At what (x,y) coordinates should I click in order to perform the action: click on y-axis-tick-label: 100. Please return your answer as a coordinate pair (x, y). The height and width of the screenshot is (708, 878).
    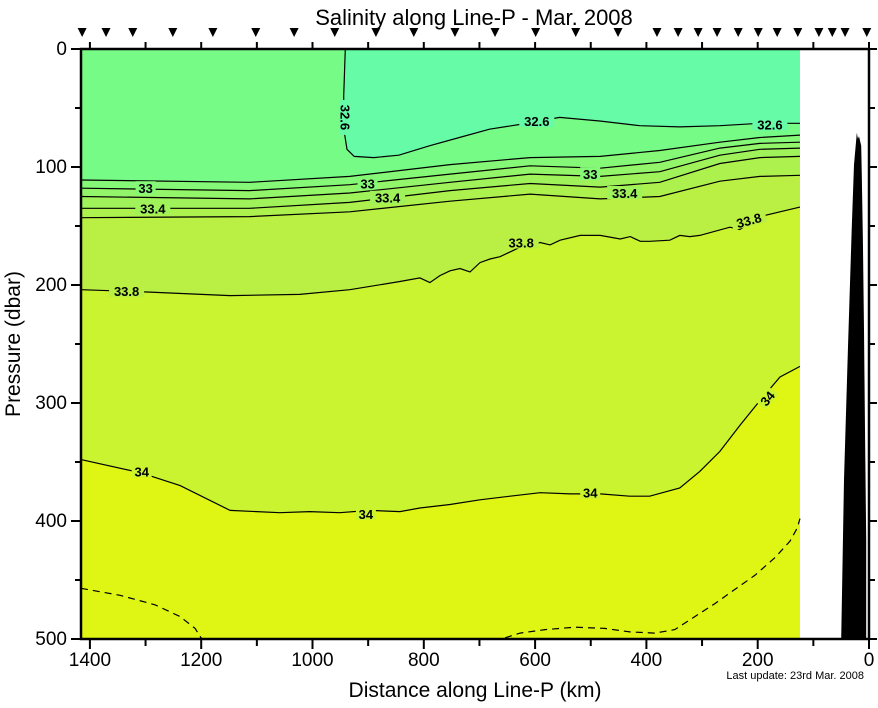
    Looking at the image, I should click on (51, 167).